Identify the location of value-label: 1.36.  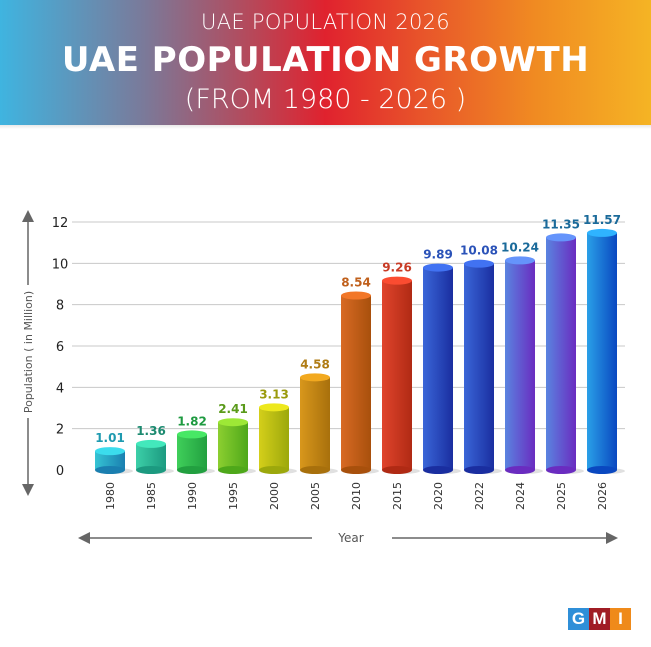
(151, 431).